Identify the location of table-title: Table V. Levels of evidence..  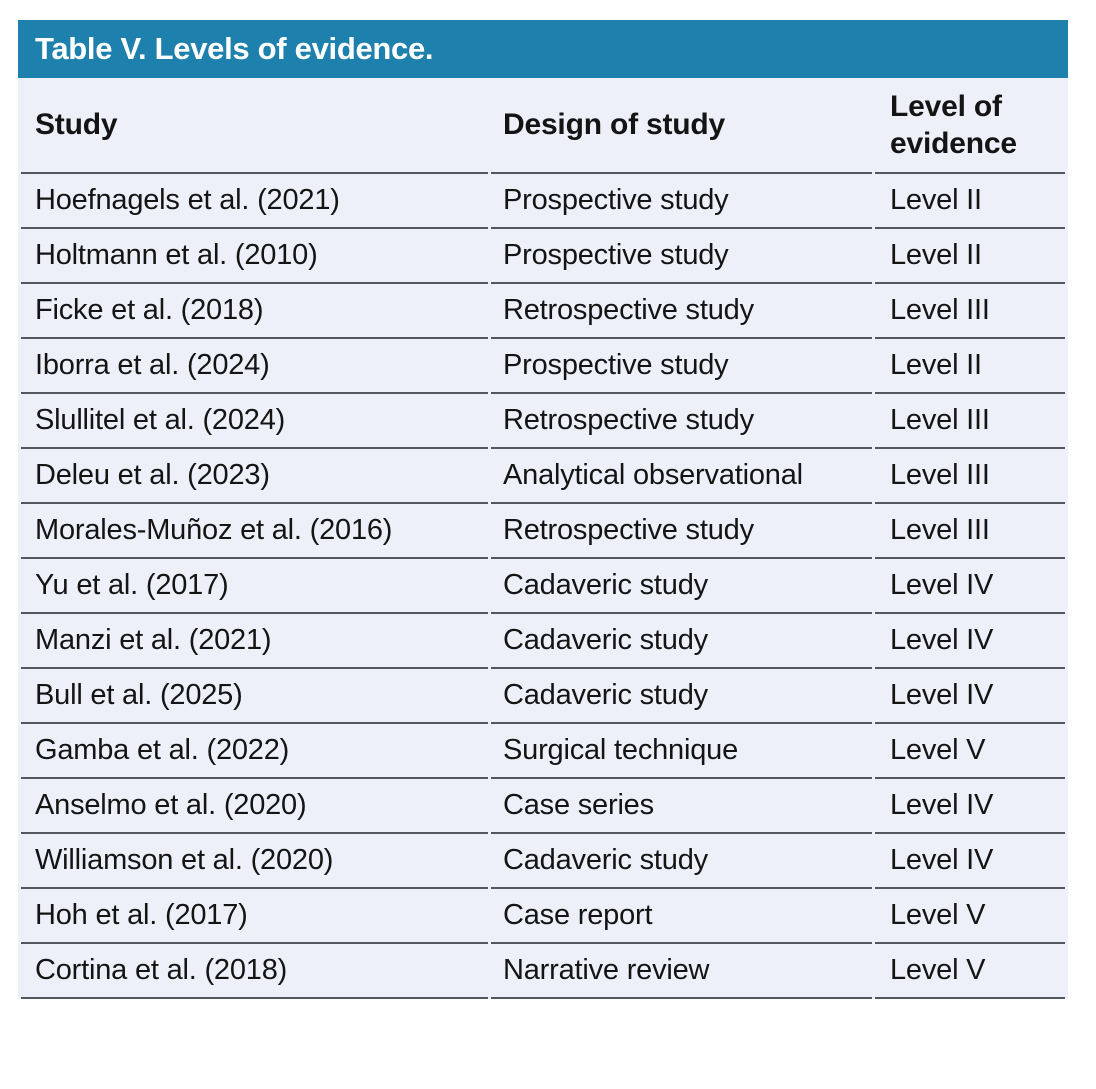
(234, 48).